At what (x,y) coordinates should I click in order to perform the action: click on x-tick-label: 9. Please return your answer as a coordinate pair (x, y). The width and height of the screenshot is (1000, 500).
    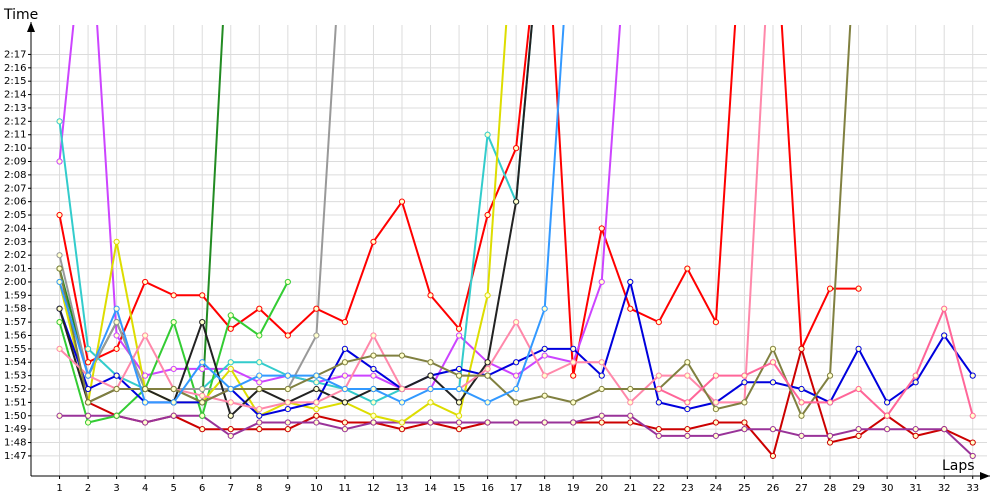
    Looking at the image, I should click on (288, 488).